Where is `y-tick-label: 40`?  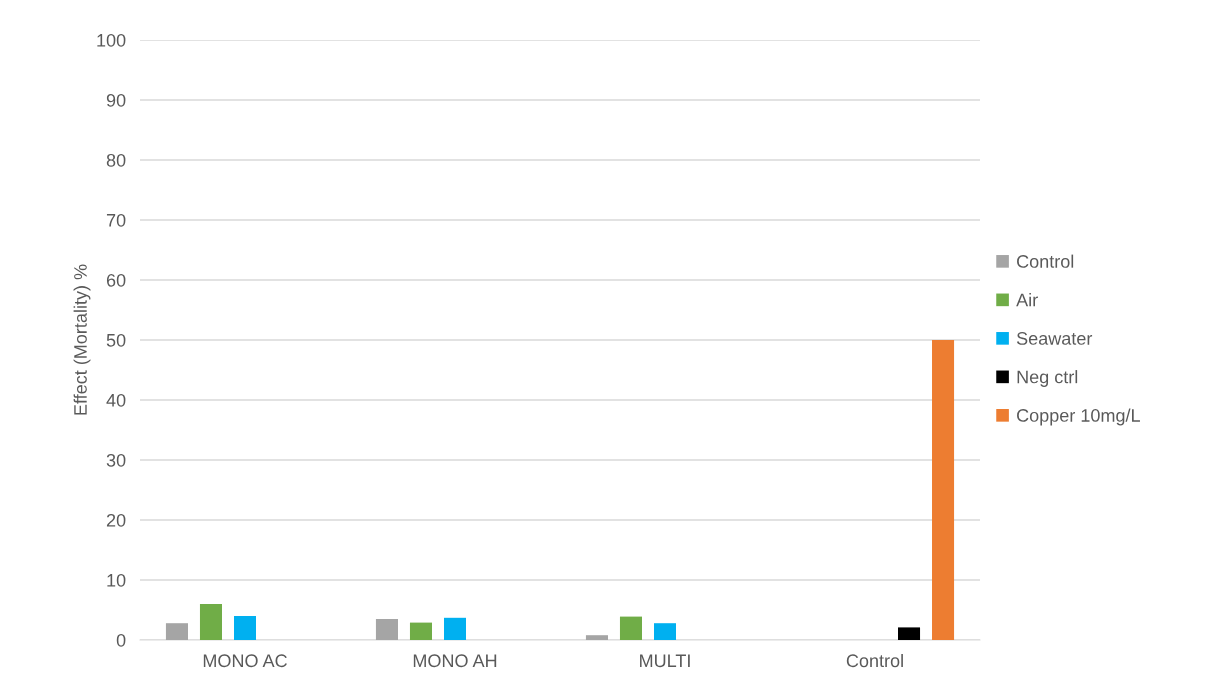
y-tick-label: 40 is located at coordinates (116, 400).